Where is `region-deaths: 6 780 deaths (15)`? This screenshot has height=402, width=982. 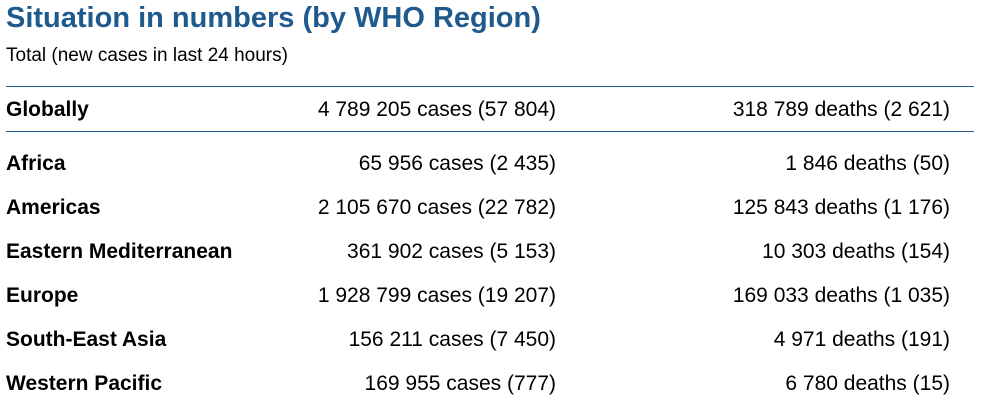
region-deaths: 6 780 deaths (15) is located at coordinates (867, 383).